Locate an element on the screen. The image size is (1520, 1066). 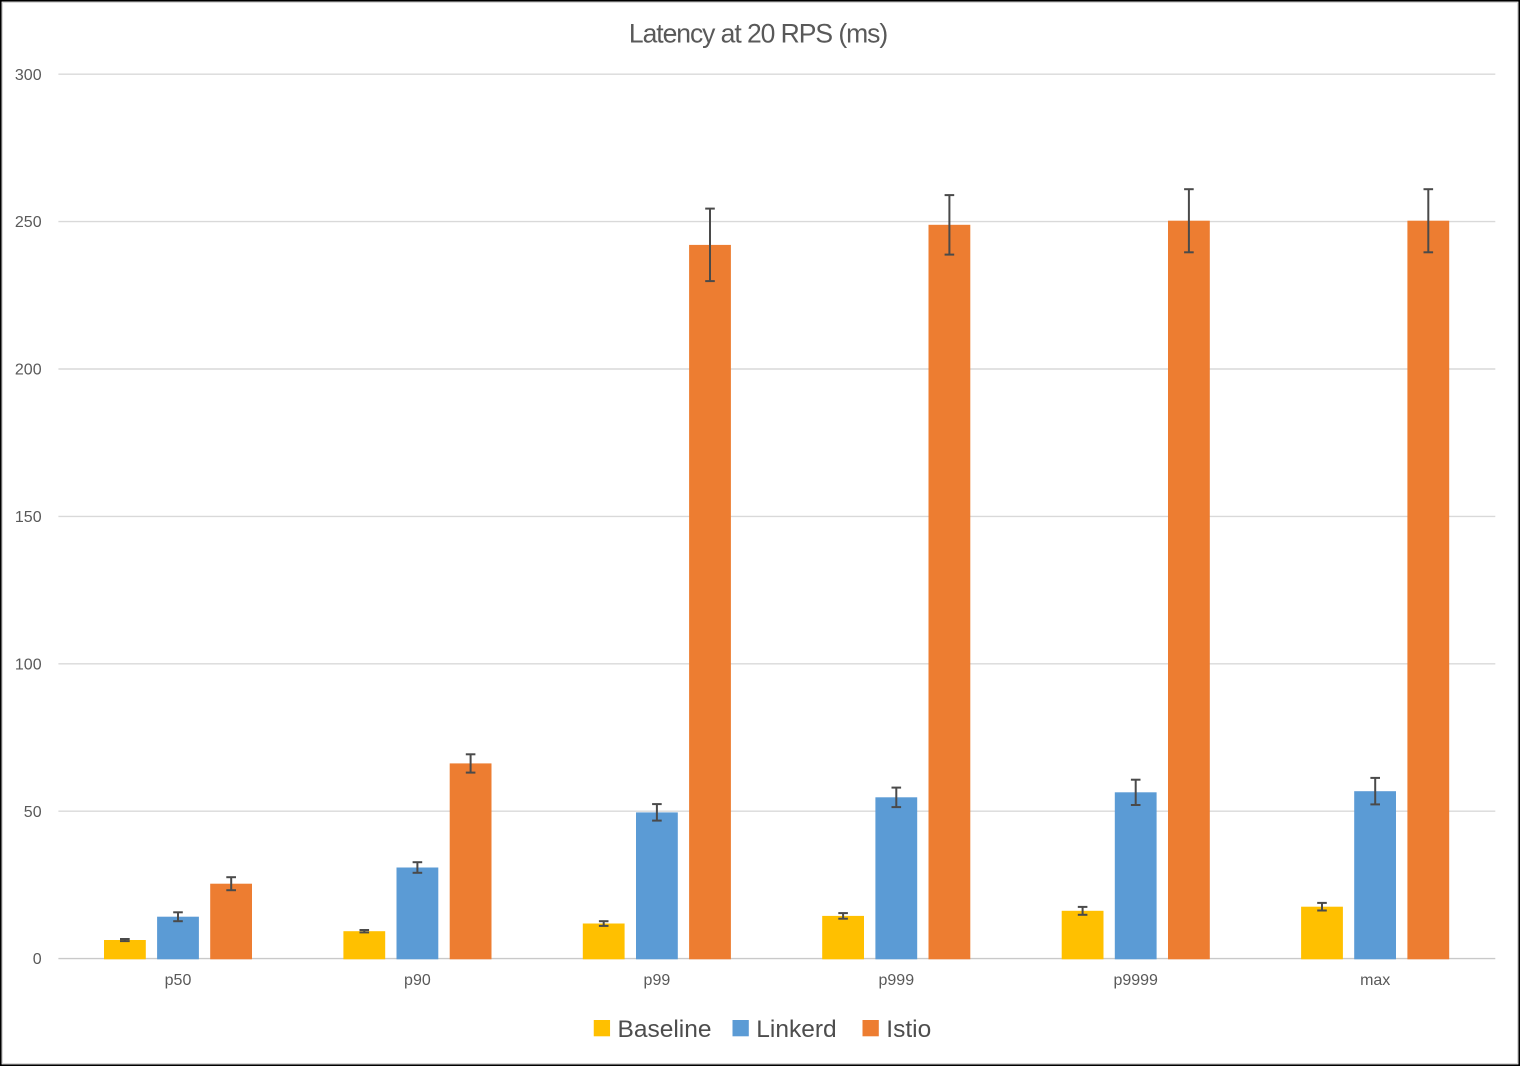
svg-text: p999 is located at coordinates (897, 980).